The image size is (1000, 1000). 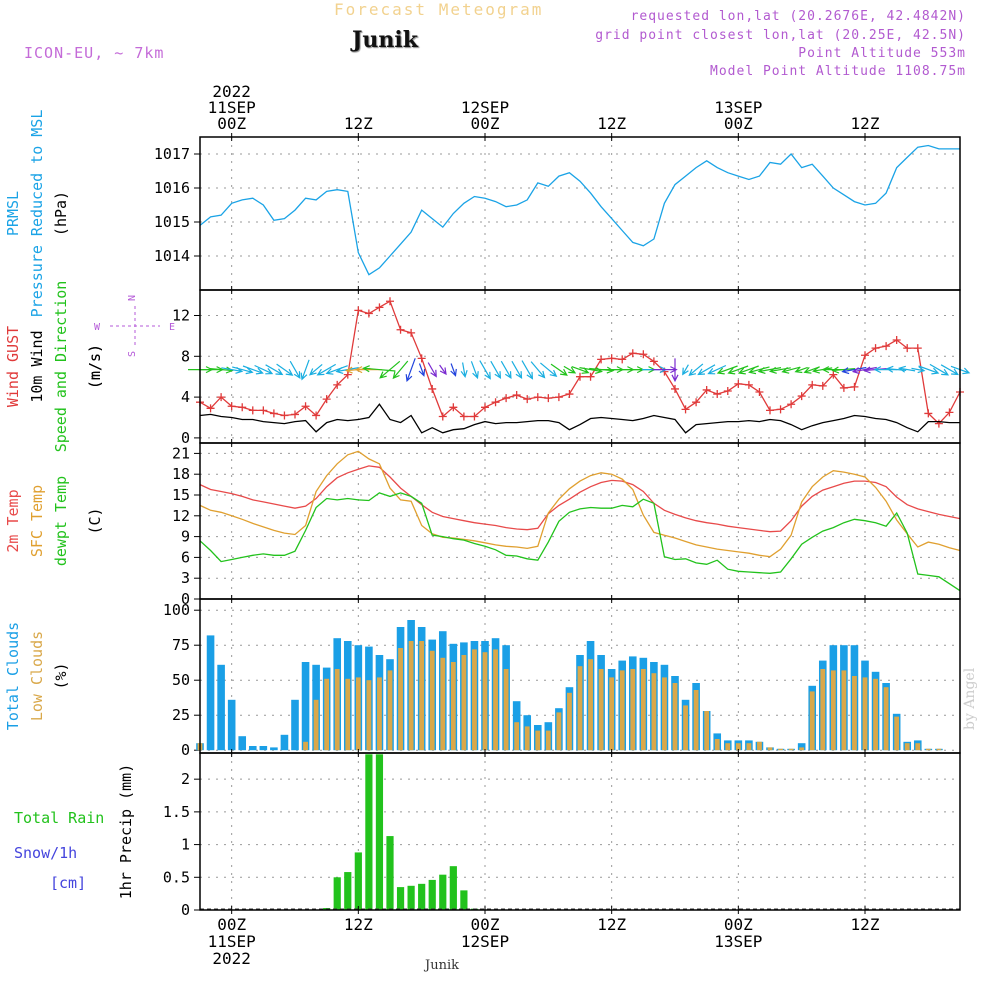 I want to click on panel-frame-pressure, so click(x=580, y=213).